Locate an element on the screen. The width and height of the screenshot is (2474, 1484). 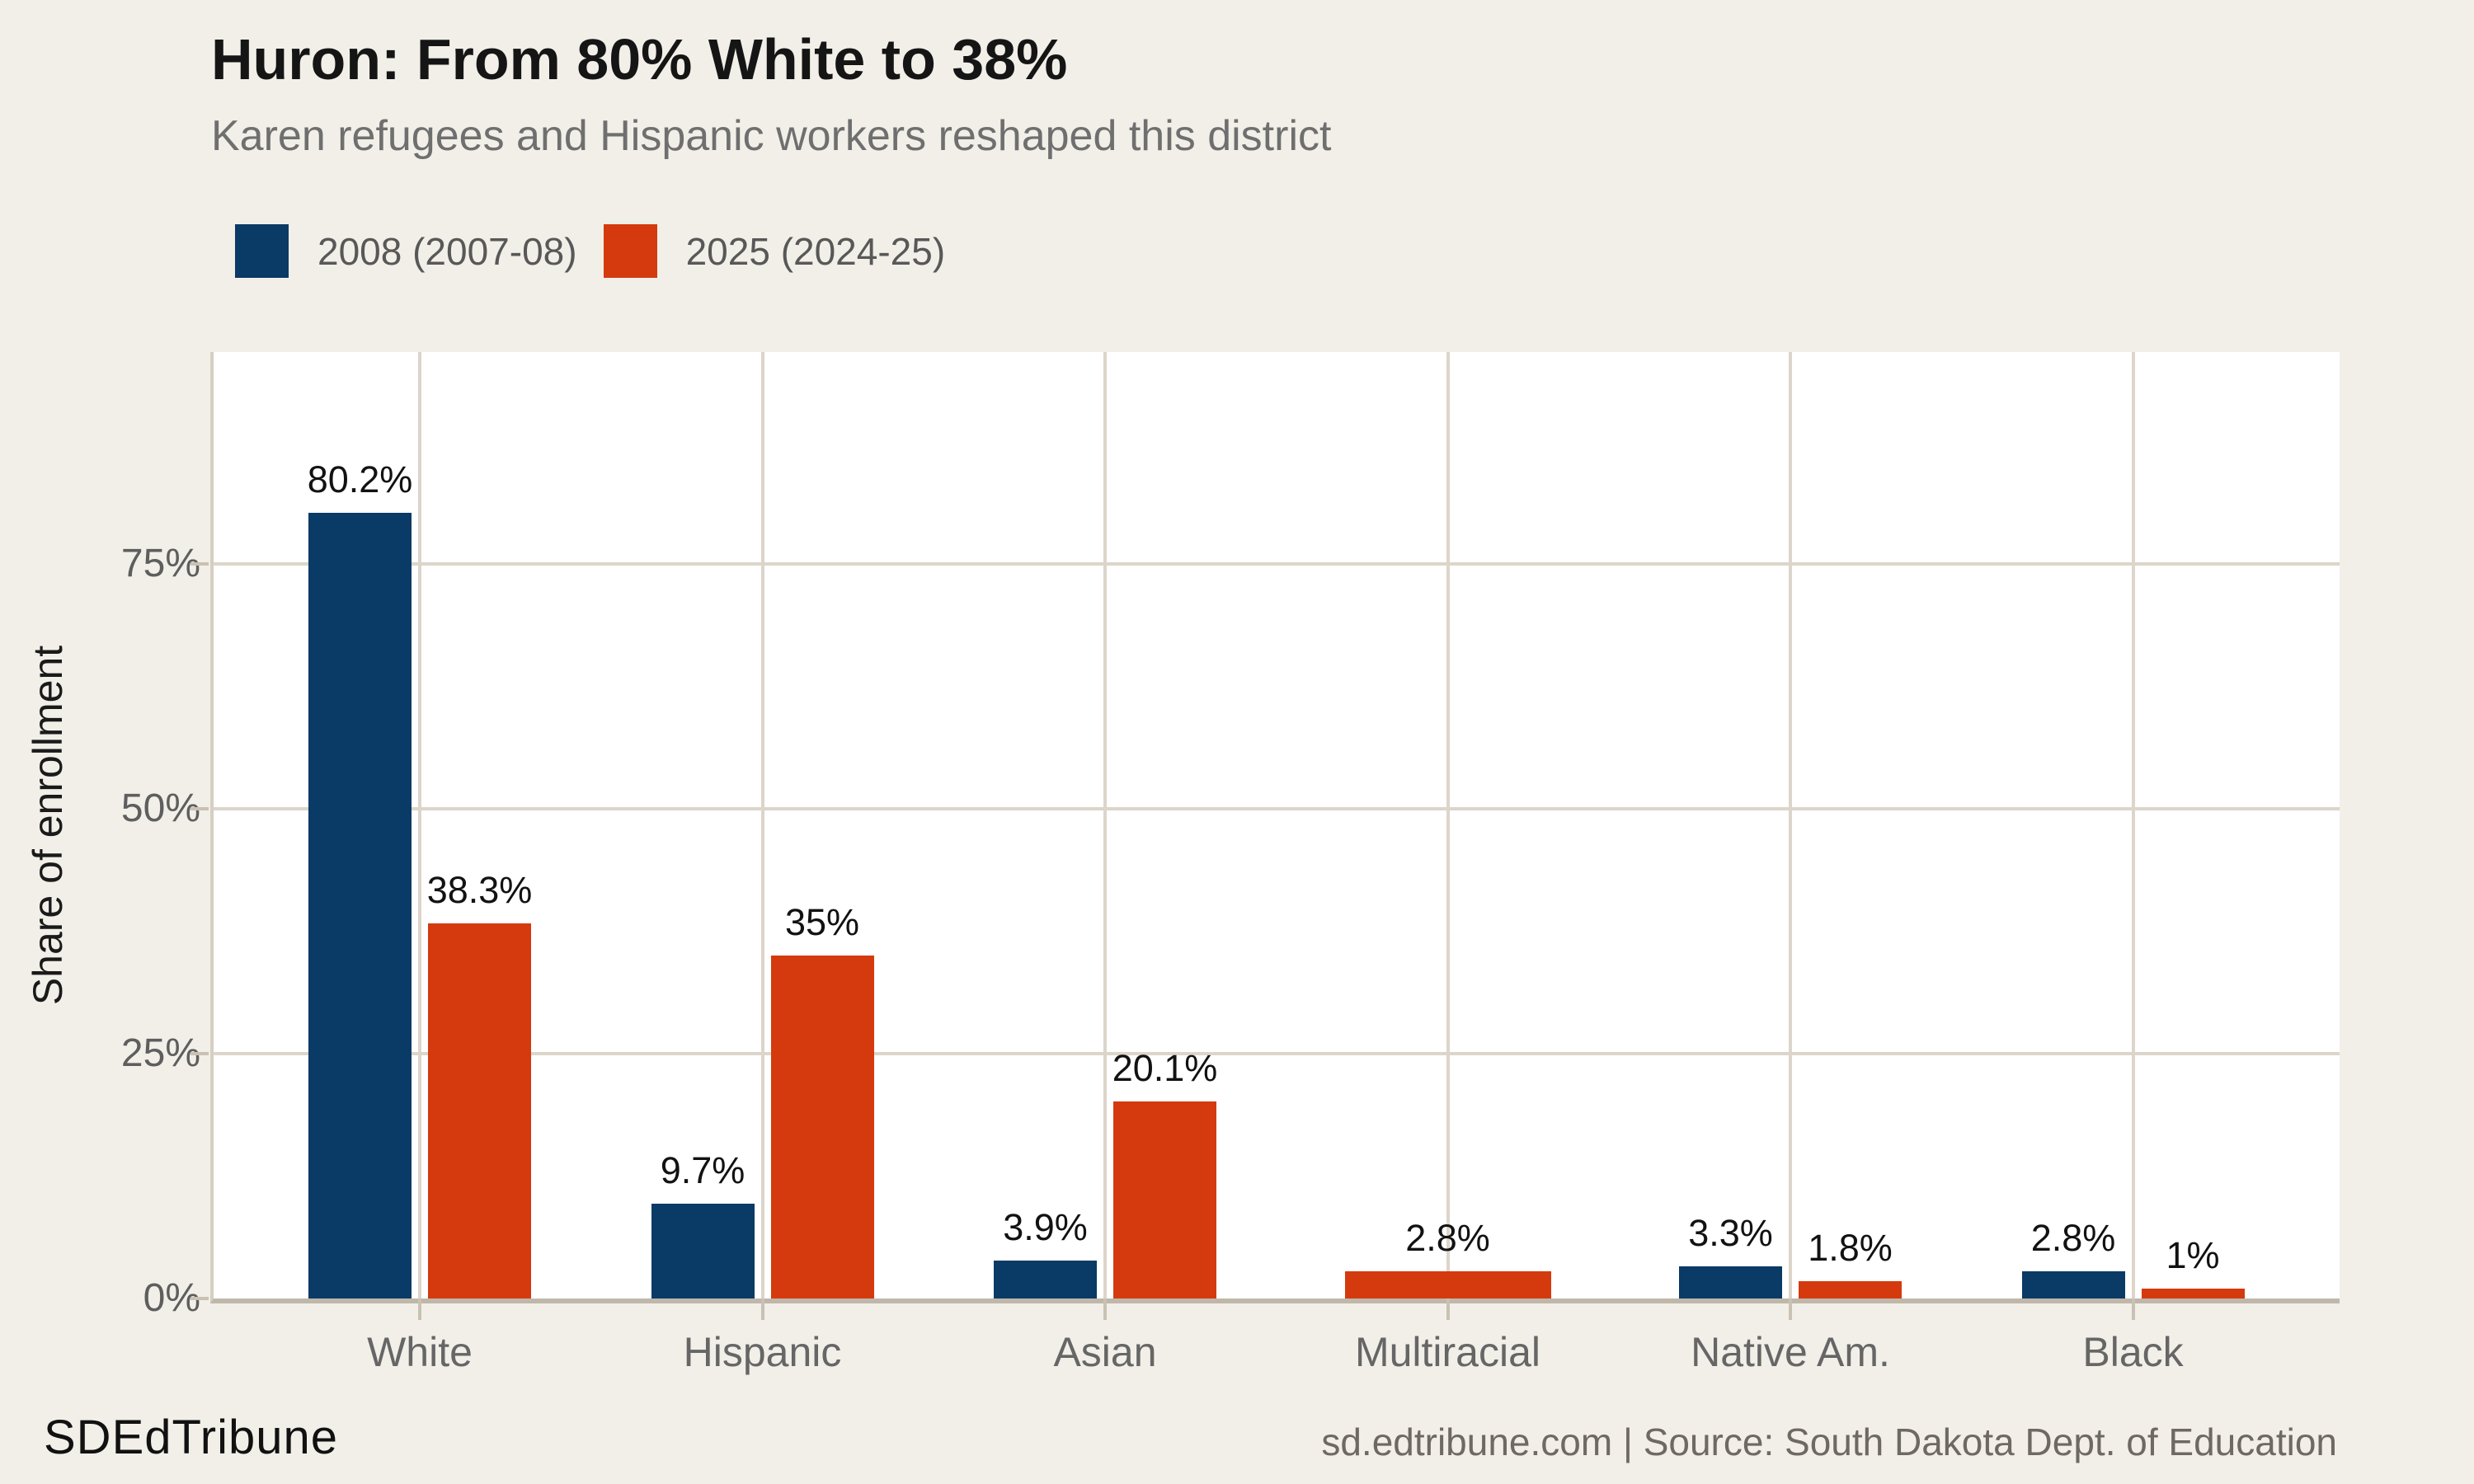
bar-value-label: 1.8% is located at coordinates (1850, 1247).